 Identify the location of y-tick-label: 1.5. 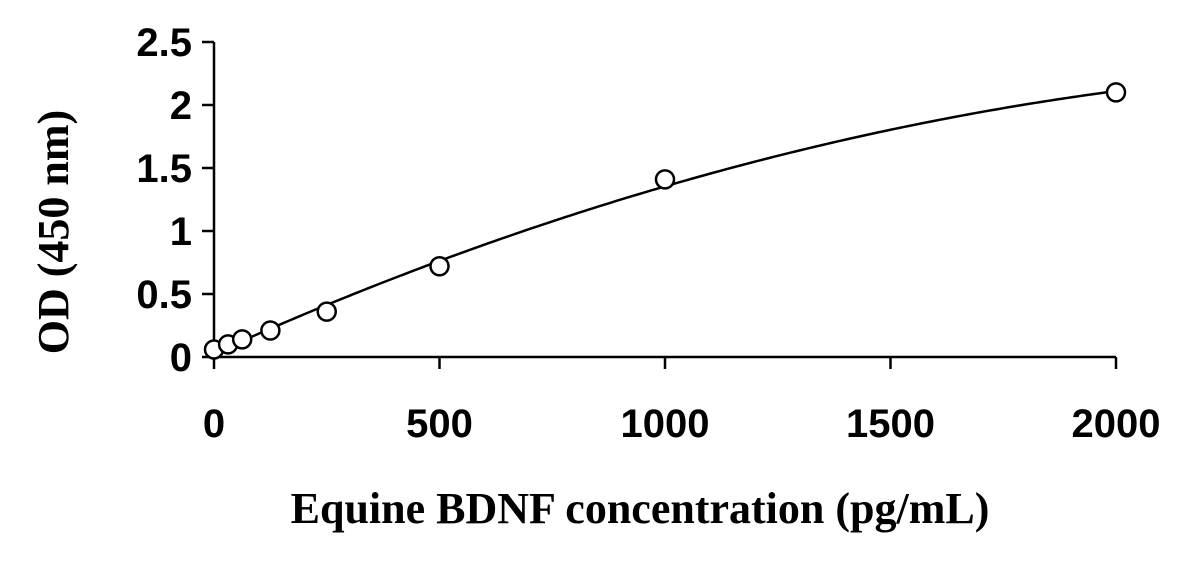
(164, 169).